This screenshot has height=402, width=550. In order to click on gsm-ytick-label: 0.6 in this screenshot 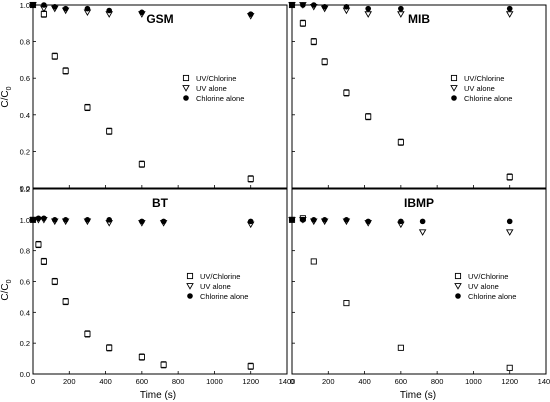, I will do `click(25, 78)`.